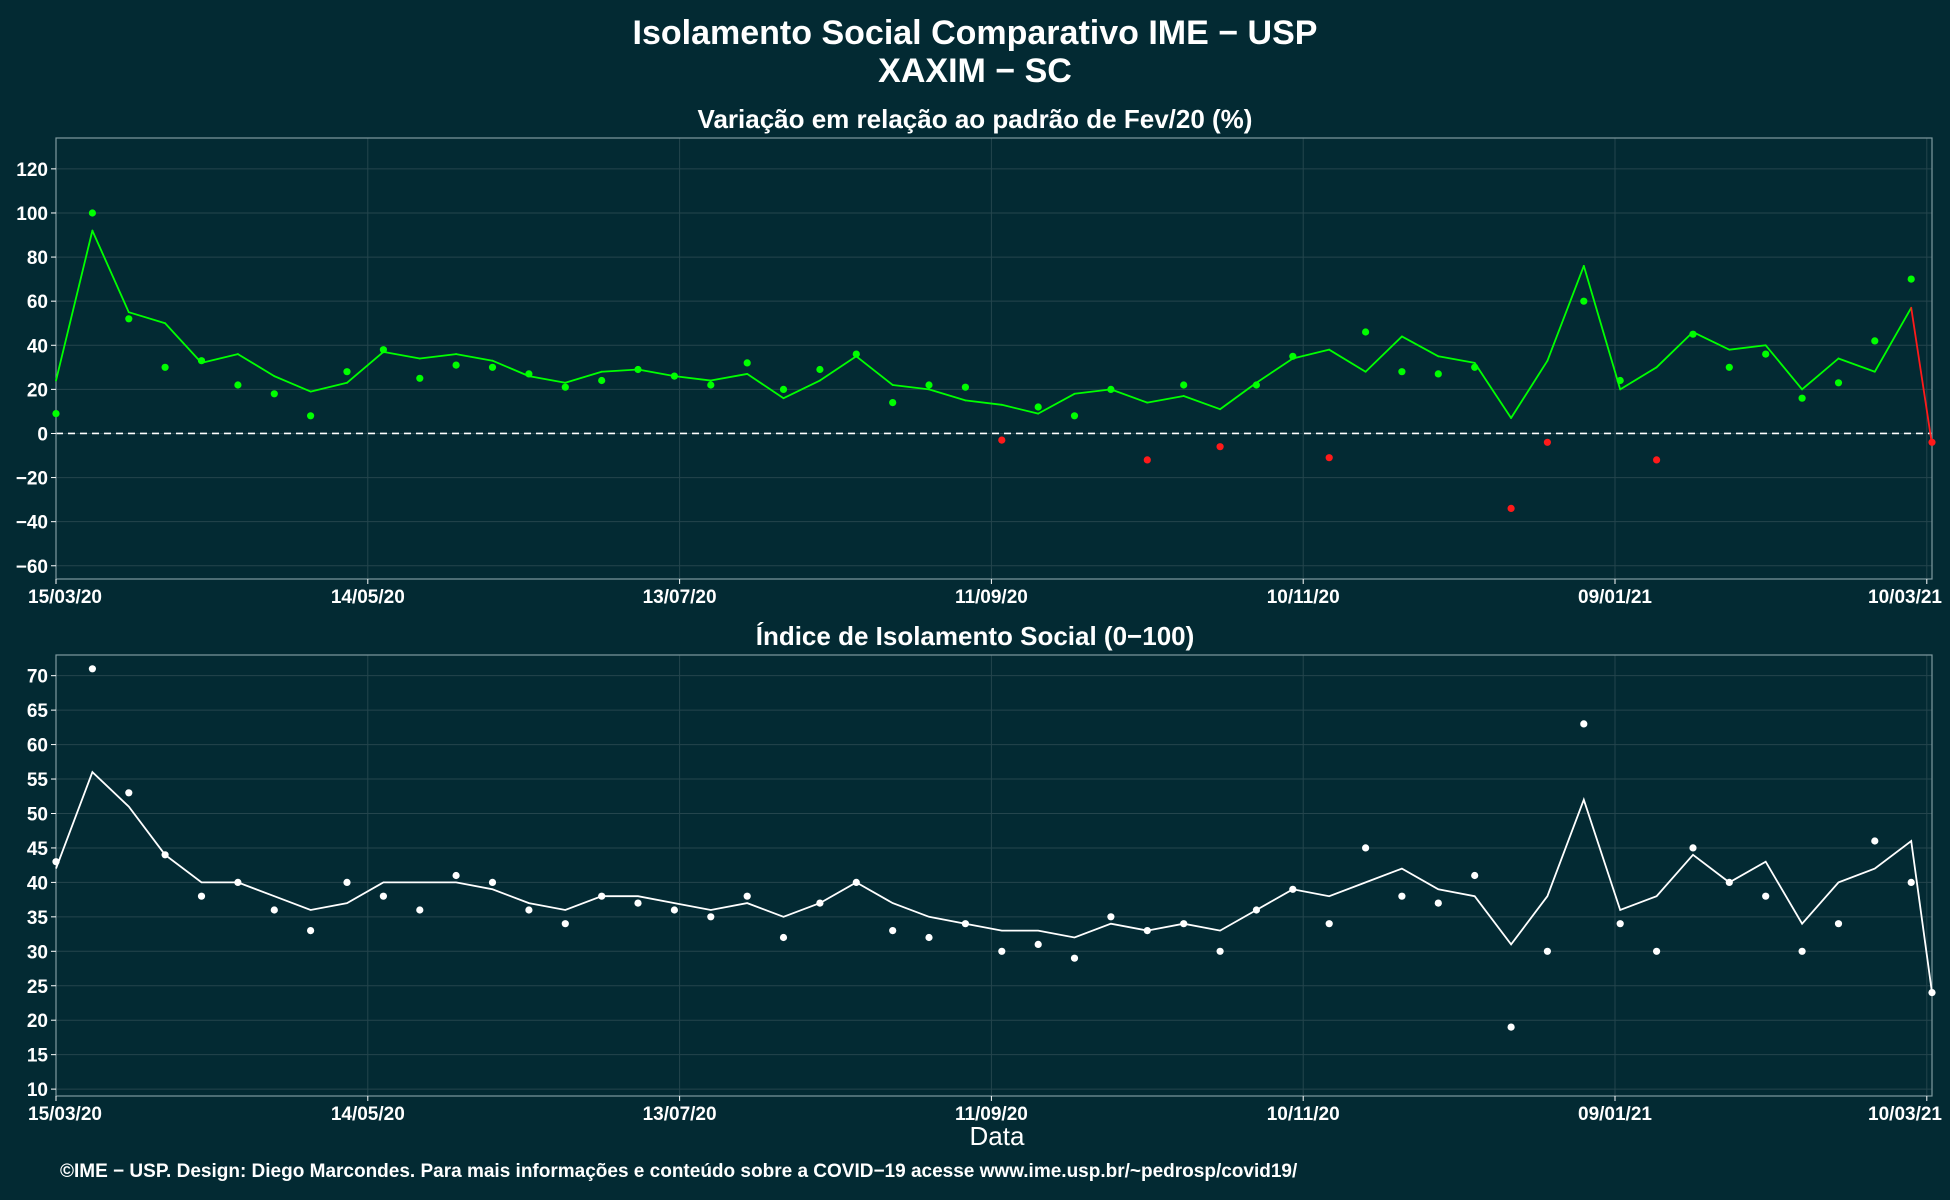  Describe the element at coordinates (37, 952) in the screenshot. I see `y-tick-label: 30` at that location.